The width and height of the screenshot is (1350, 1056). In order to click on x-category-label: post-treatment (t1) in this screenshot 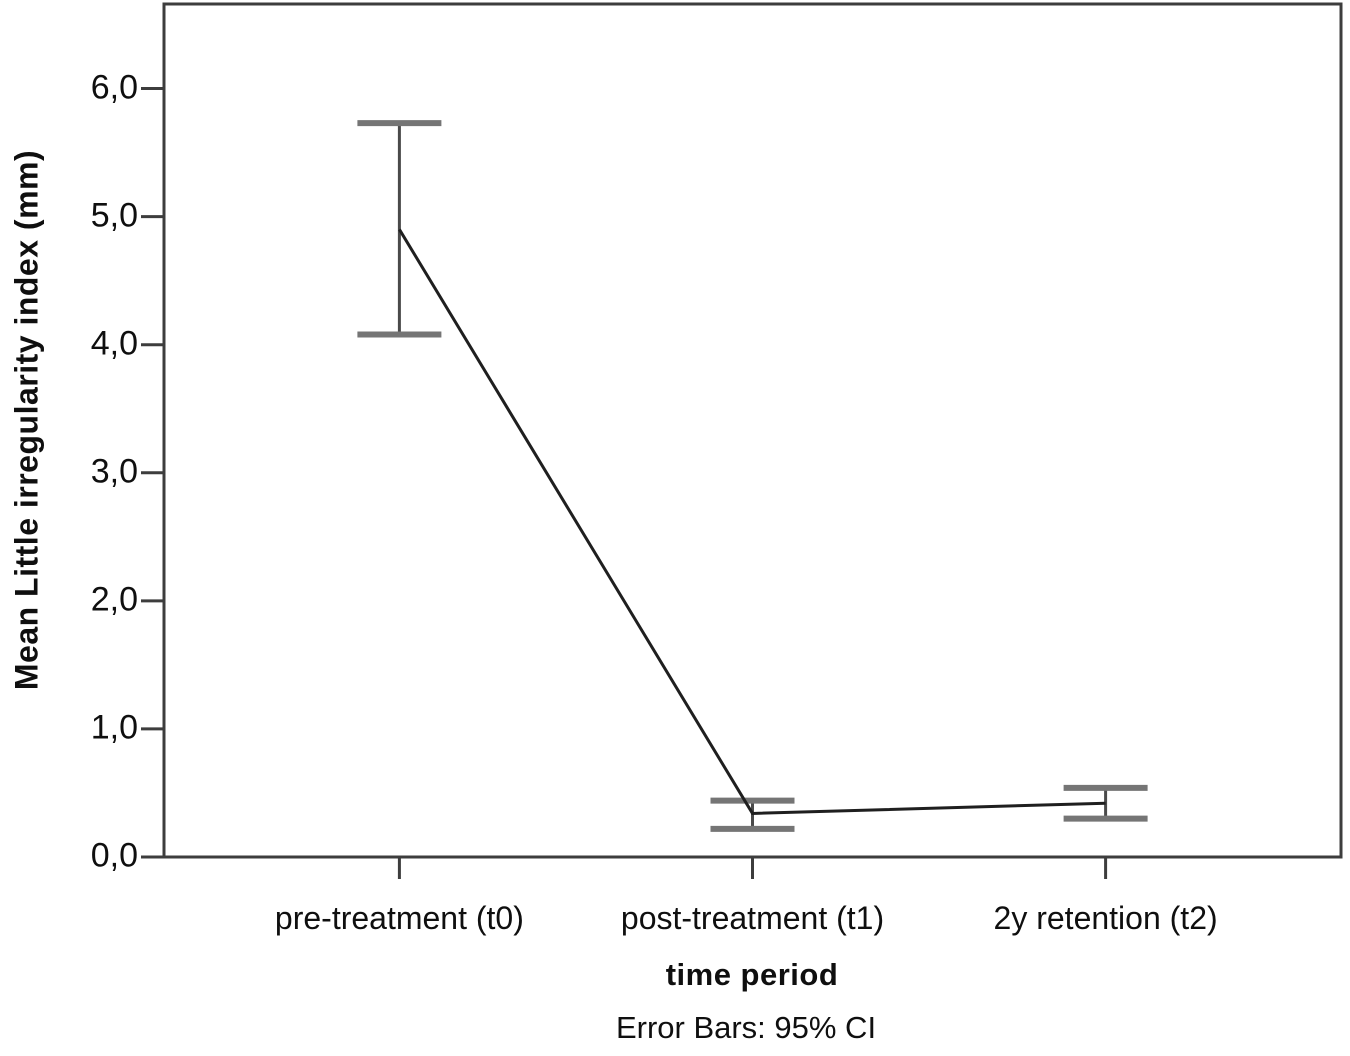, I will do `click(752, 918)`.